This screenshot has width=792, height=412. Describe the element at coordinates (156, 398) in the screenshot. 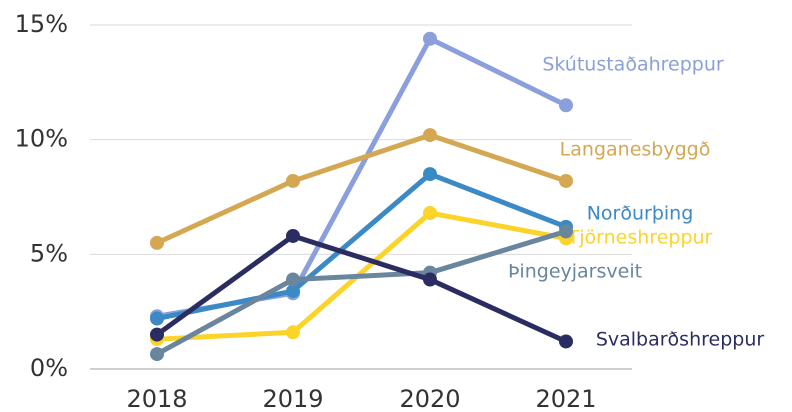

I see `x-tick-label: 2018` at that location.